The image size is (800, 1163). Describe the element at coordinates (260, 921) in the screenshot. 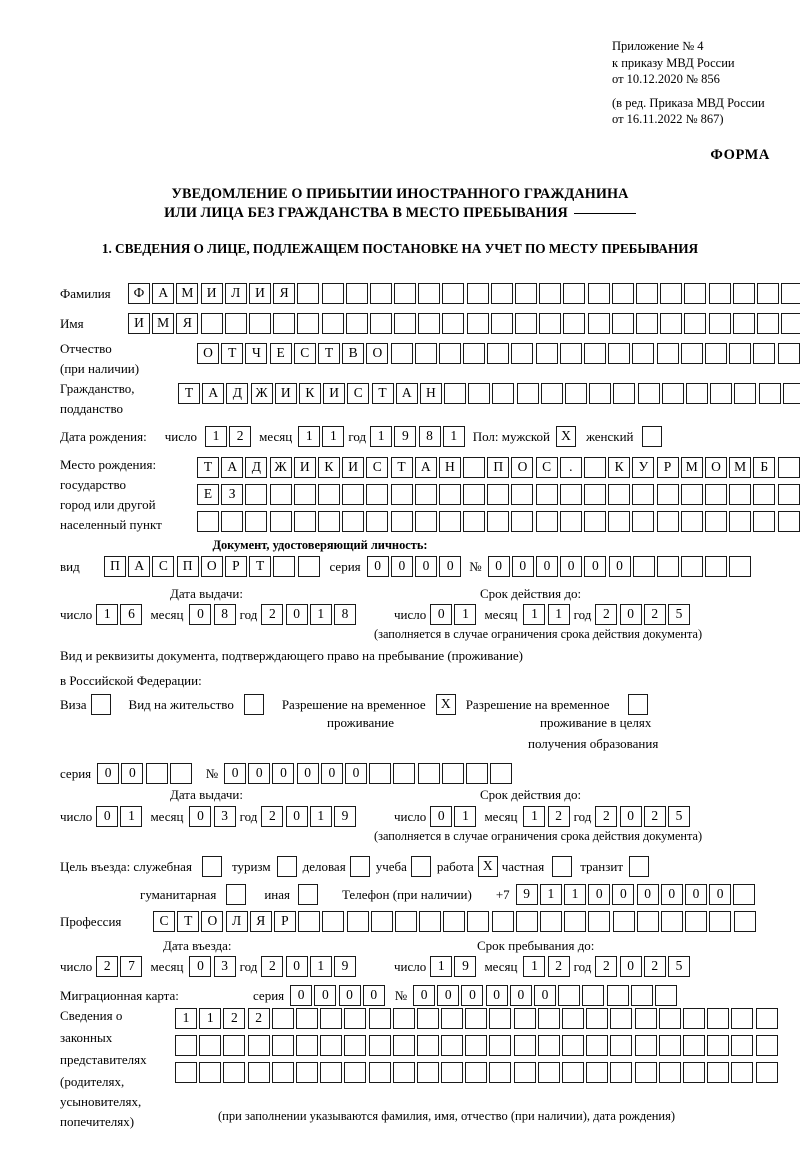

I see `char-cell: Я` at that location.